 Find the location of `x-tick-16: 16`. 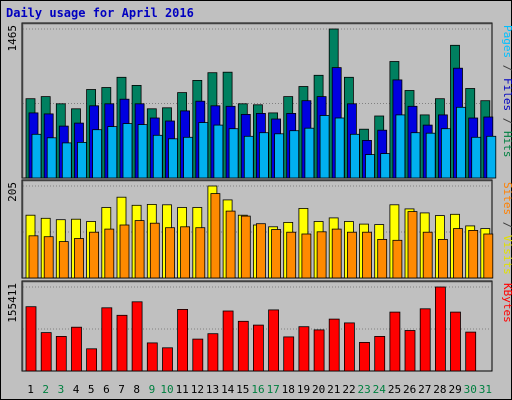

x-tick-16: 16 is located at coordinates (257, 389).